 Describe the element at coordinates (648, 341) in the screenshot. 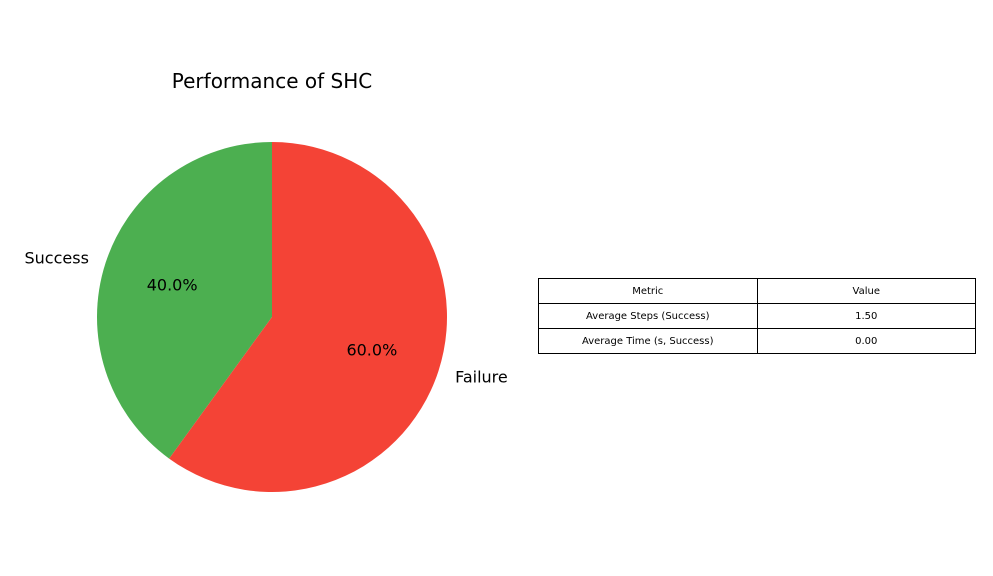

I see `table-cell: Average Time (s, Success)` at that location.